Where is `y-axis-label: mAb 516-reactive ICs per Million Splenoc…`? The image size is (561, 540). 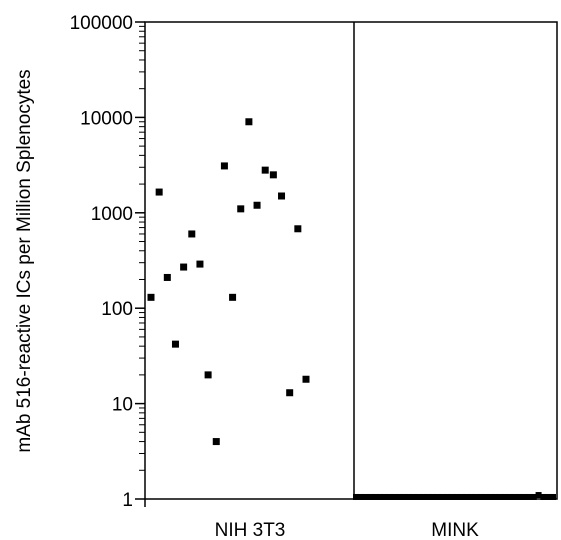
y-axis-label: mAb 516-reactive ICs per Million Splenoc… is located at coordinates (24, 260).